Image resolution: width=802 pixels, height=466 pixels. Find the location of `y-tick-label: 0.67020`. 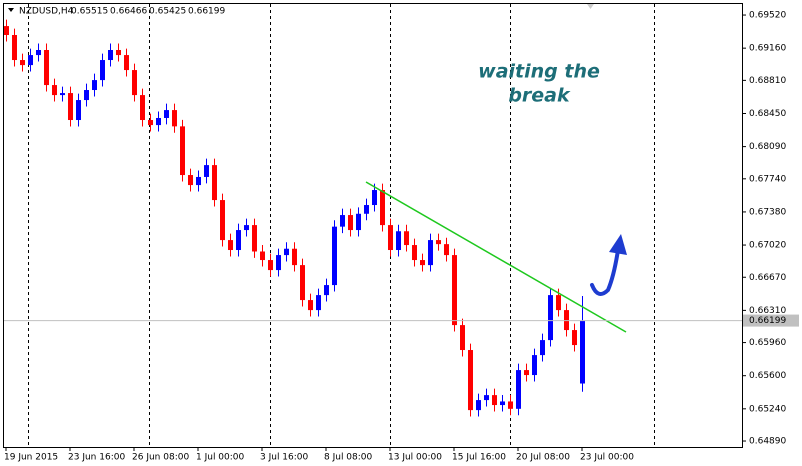

y-tick-label: 0.67020 is located at coordinates (767, 246).